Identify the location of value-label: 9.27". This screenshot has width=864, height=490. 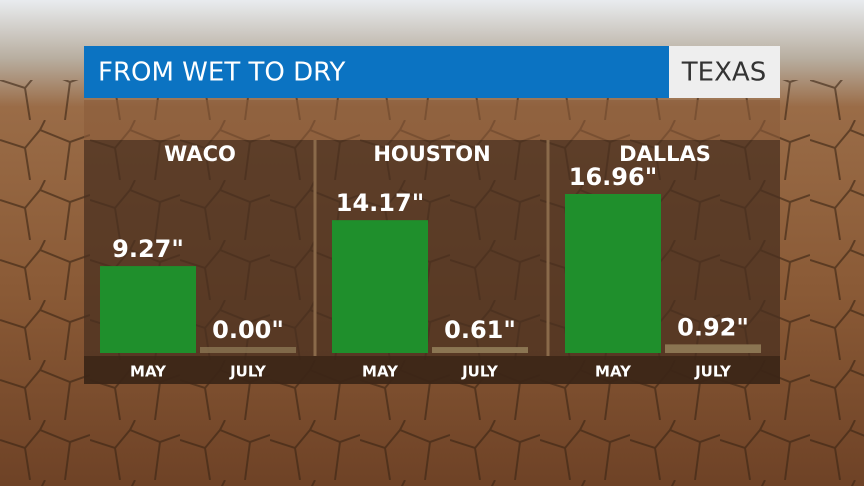
(148, 249).